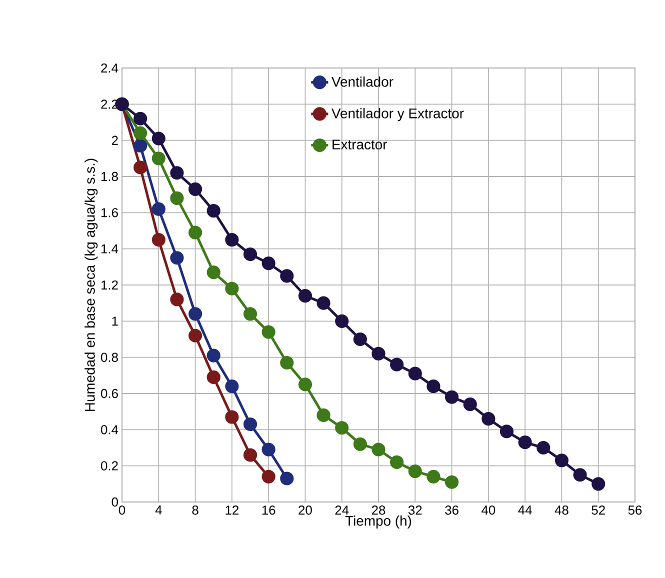 Image resolution: width=665 pixels, height=578 pixels. I want to click on x-tick-label: 8, so click(195, 510).